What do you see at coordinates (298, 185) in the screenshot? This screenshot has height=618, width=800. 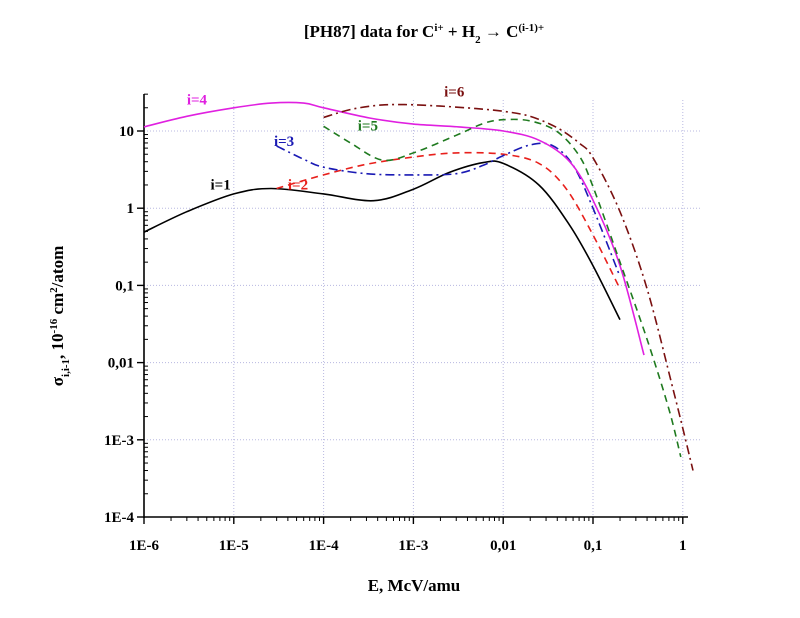 I see `series-label-i-2: i=2` at bounding box center [298, 185].